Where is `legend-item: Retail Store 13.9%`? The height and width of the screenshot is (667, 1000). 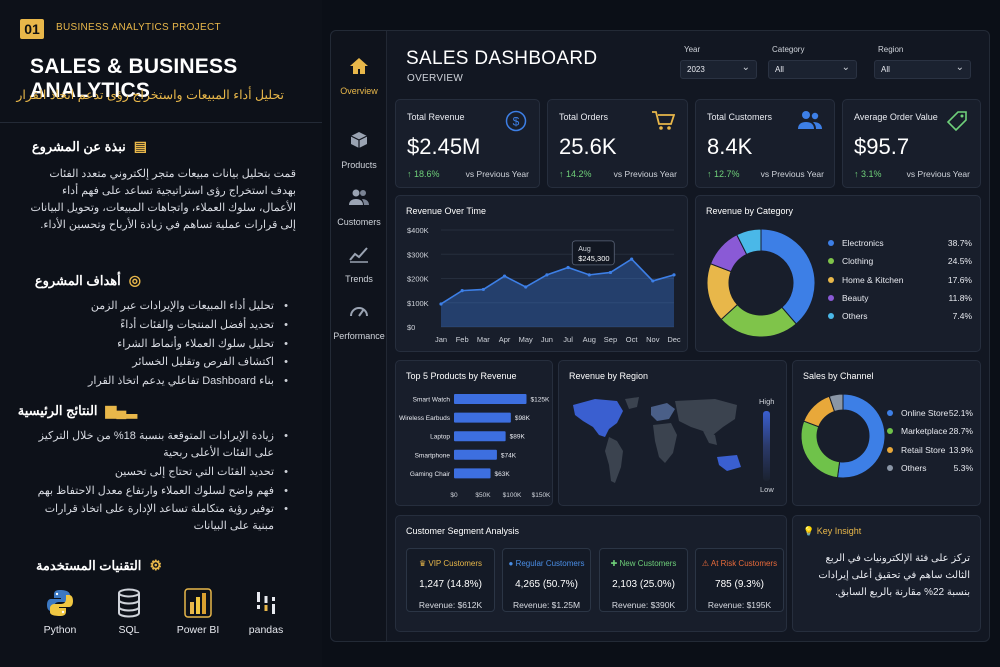
legend-item: Retail Store 13.9% is located at coordinates (930, 450).